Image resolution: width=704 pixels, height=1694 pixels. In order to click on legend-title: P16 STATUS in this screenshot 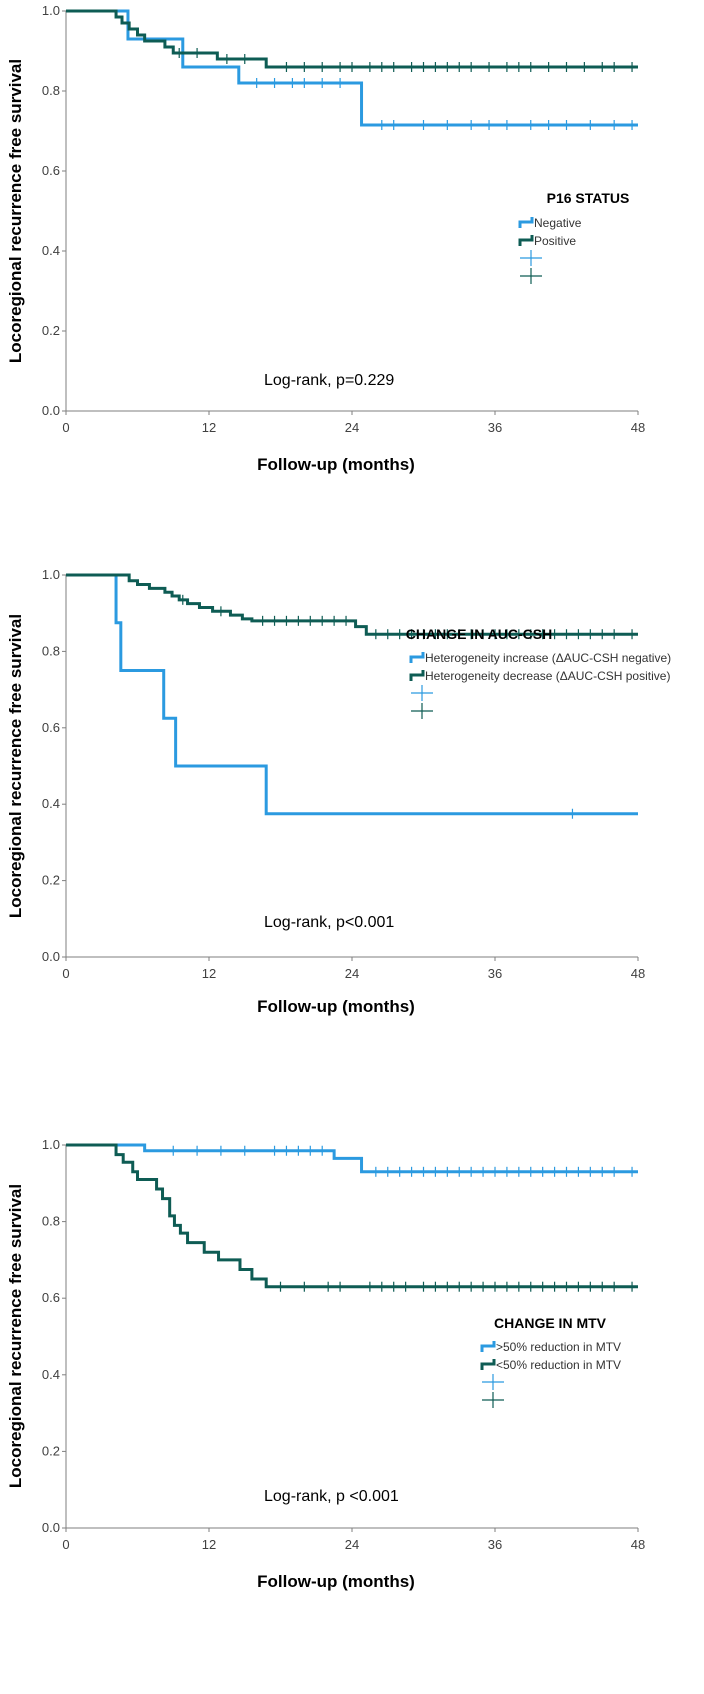, I will do `click(588, 198)`.